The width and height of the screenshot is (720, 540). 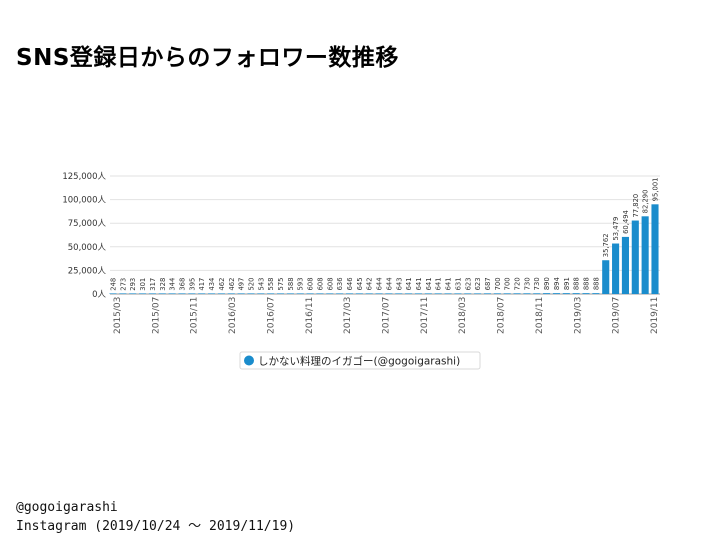 I want to click on bar-data-label: 53,479, so click(x=616, y=229).